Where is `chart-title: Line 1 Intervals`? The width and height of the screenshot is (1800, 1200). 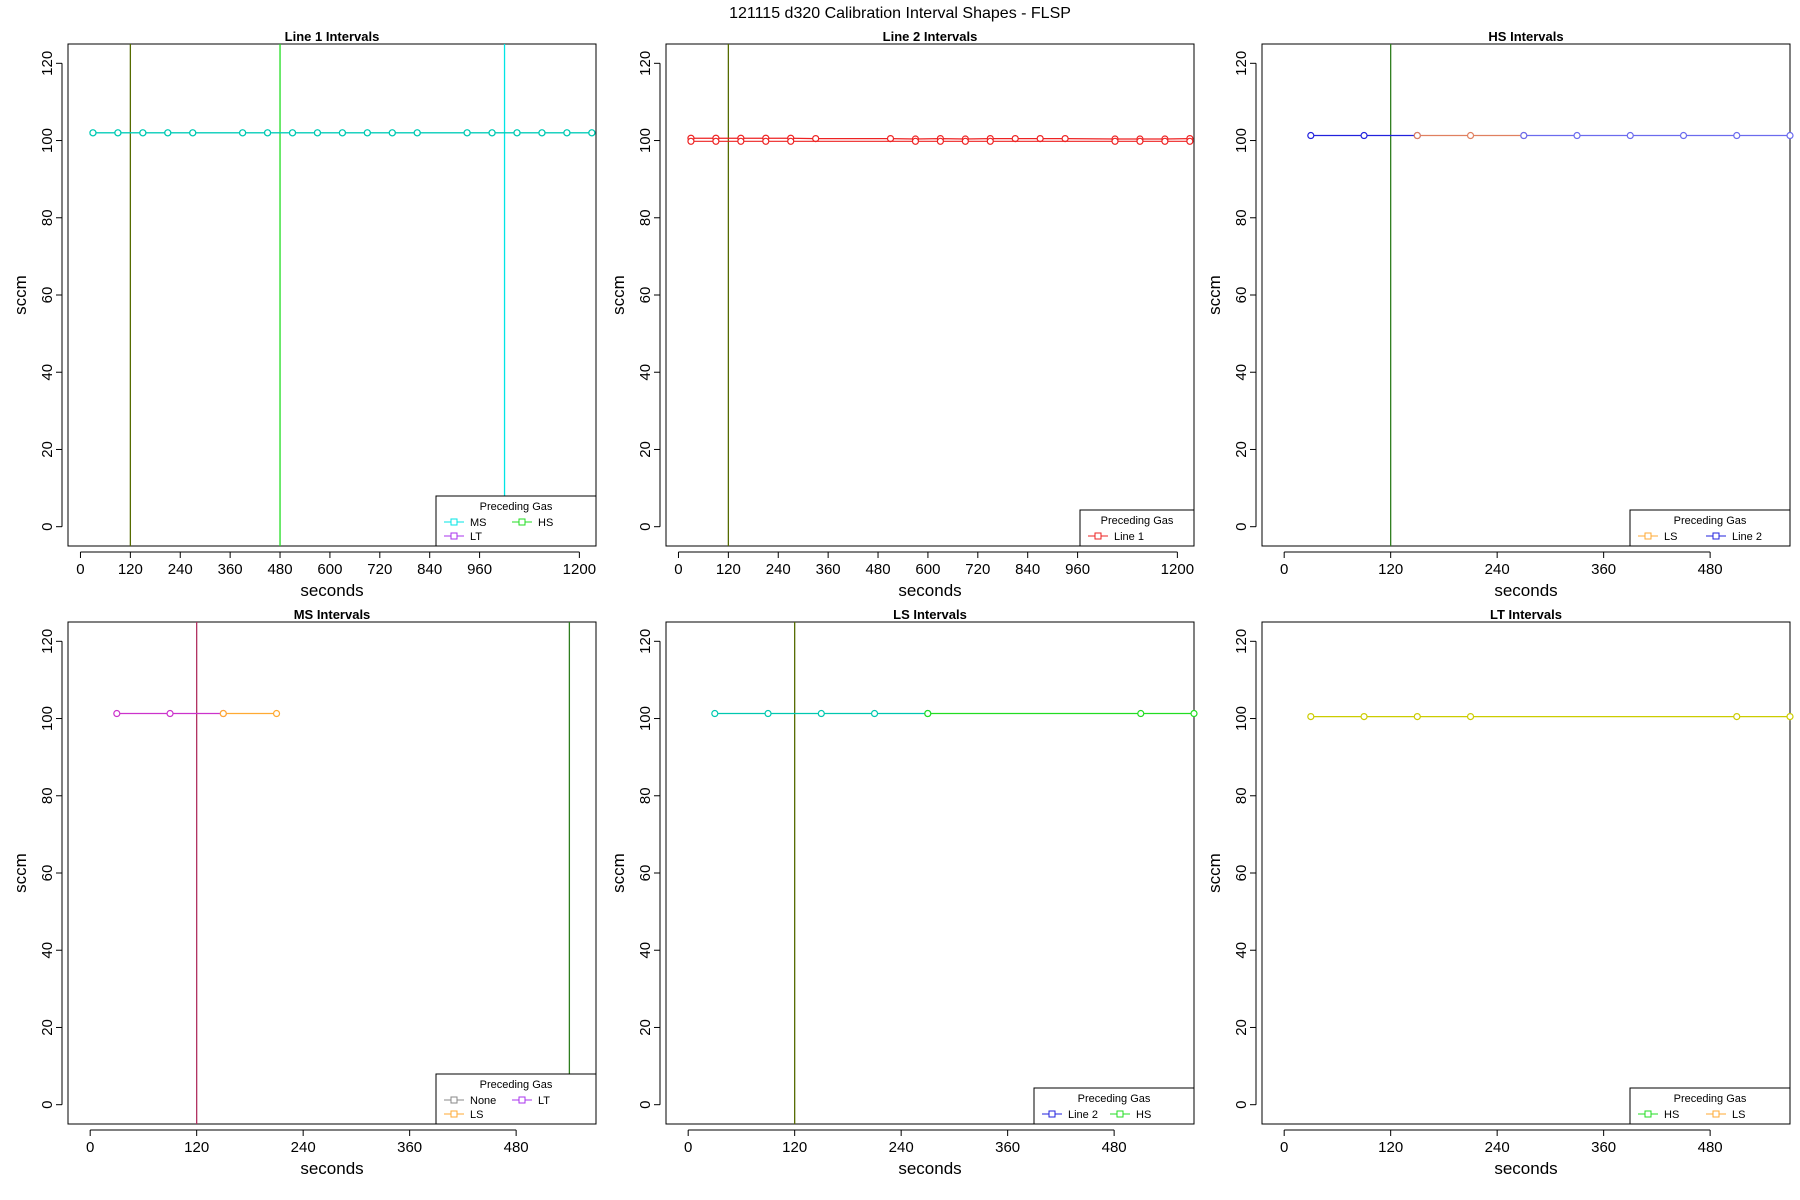
chart-title: Line 1 Intervals is located at coordinates (332, 36).